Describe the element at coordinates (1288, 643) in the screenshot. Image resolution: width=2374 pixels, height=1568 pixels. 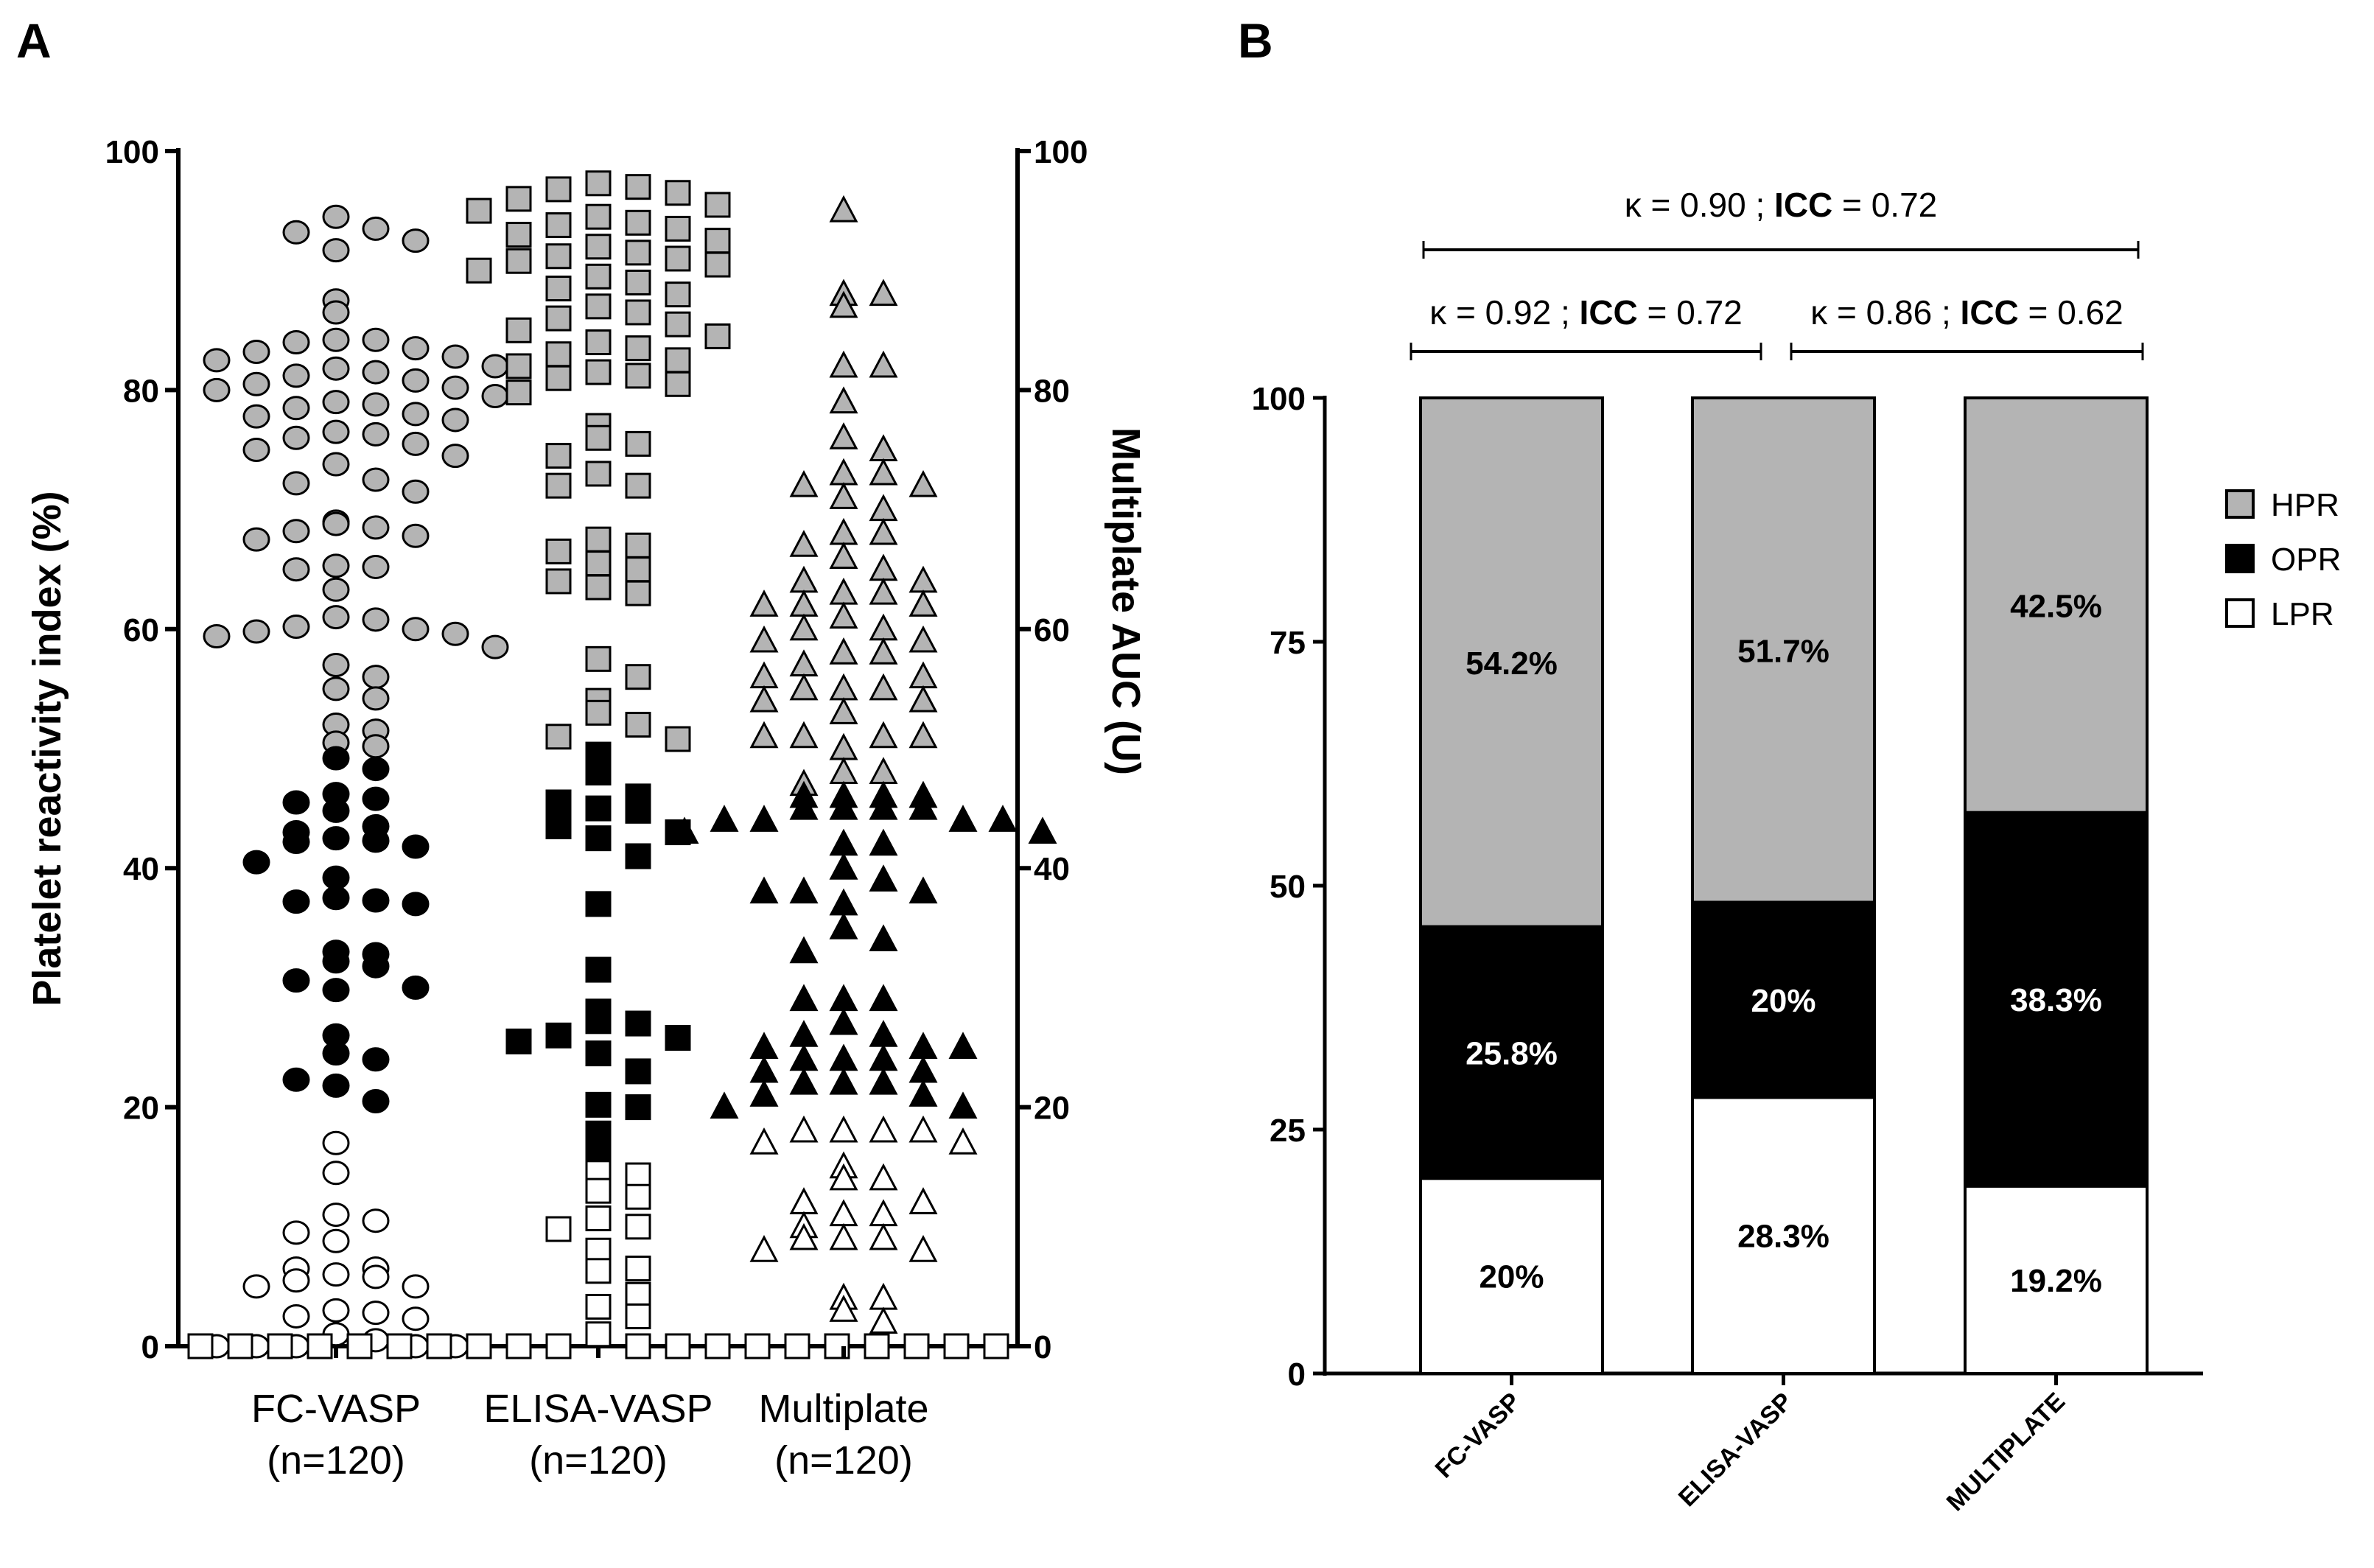
I see `y-tick-label: 75` at that location.